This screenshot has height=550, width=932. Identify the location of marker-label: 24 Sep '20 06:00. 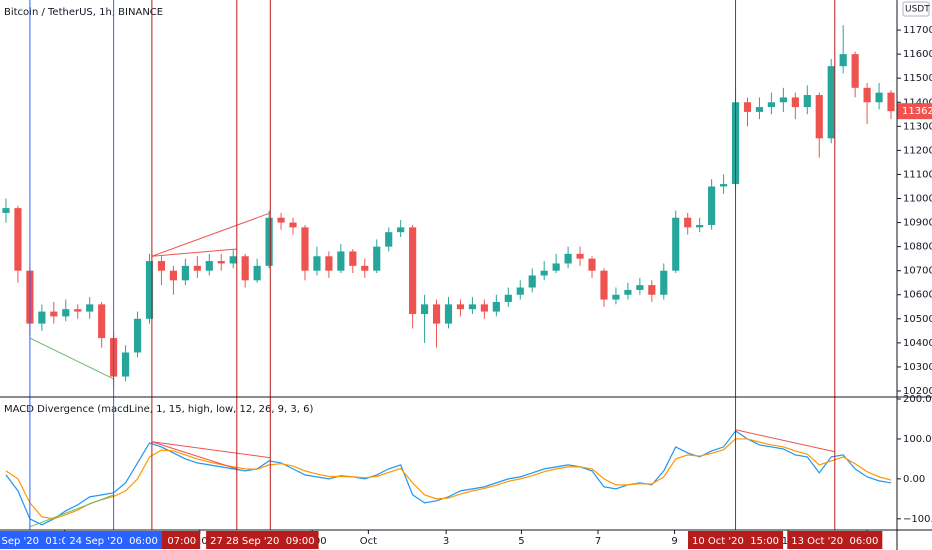
(113, 540).